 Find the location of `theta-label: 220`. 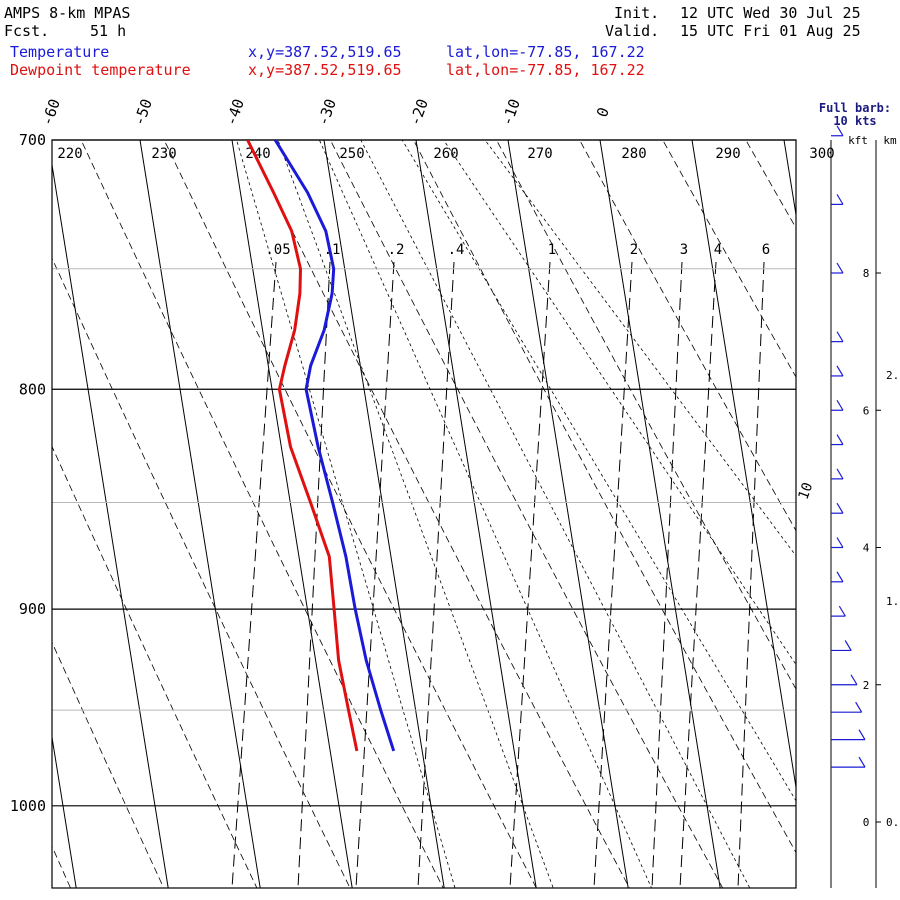

theta-label: 220 is located at coordinates (69, 154).